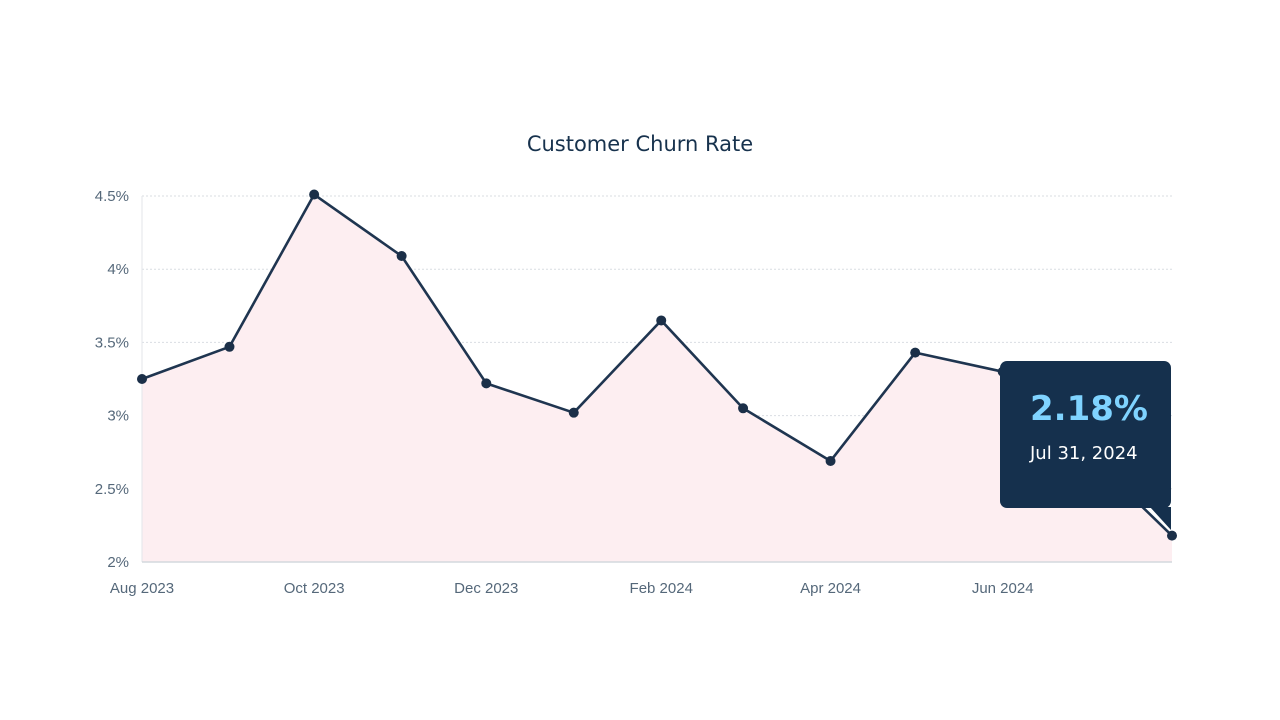 This screenshot has width=1280, height=720. What do you see at coordinates (830, 588) in the screenshot?
I see `x-tick-label: Apr 2024` at bounding box center [830, 588].